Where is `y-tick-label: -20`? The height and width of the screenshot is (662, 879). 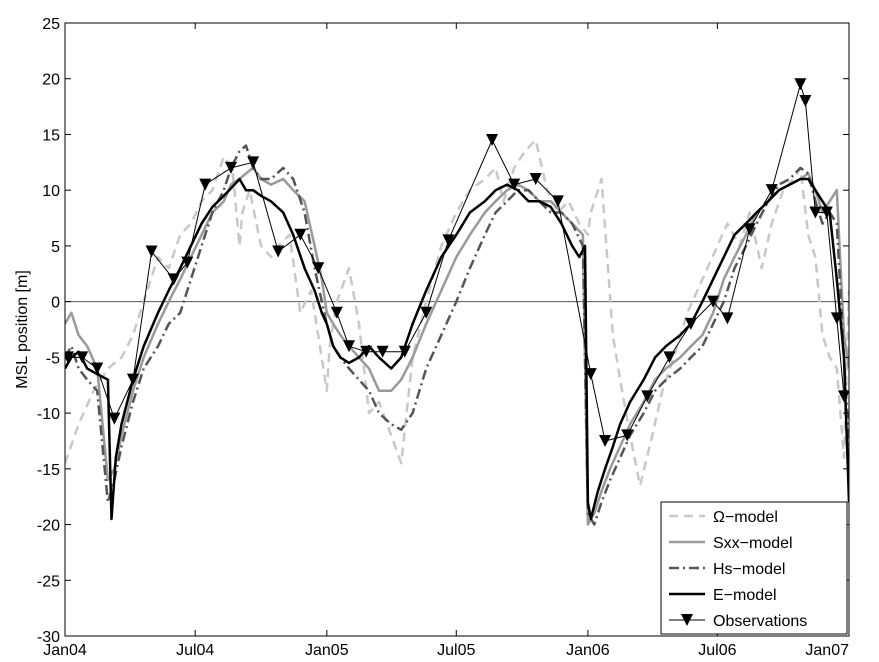 y-tick-label: -20 is located at coordinates (48, 526).